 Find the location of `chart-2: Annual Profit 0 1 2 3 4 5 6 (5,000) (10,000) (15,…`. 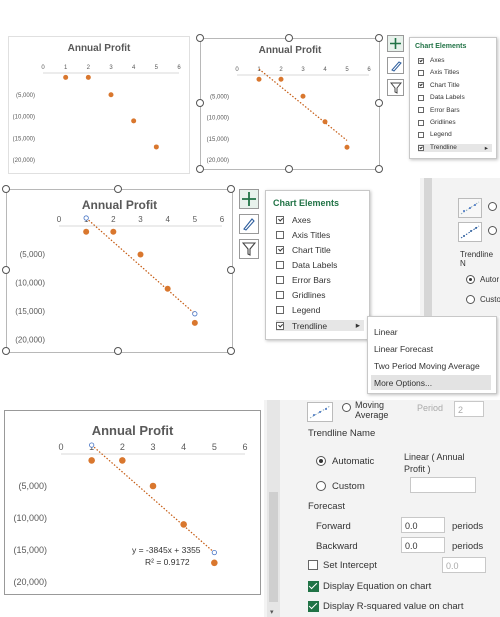

chart-2: Annual Profit 0 1 2 3 4 5 6 (5,000) (10,000) (15,… is located at coordinates (290, 104).